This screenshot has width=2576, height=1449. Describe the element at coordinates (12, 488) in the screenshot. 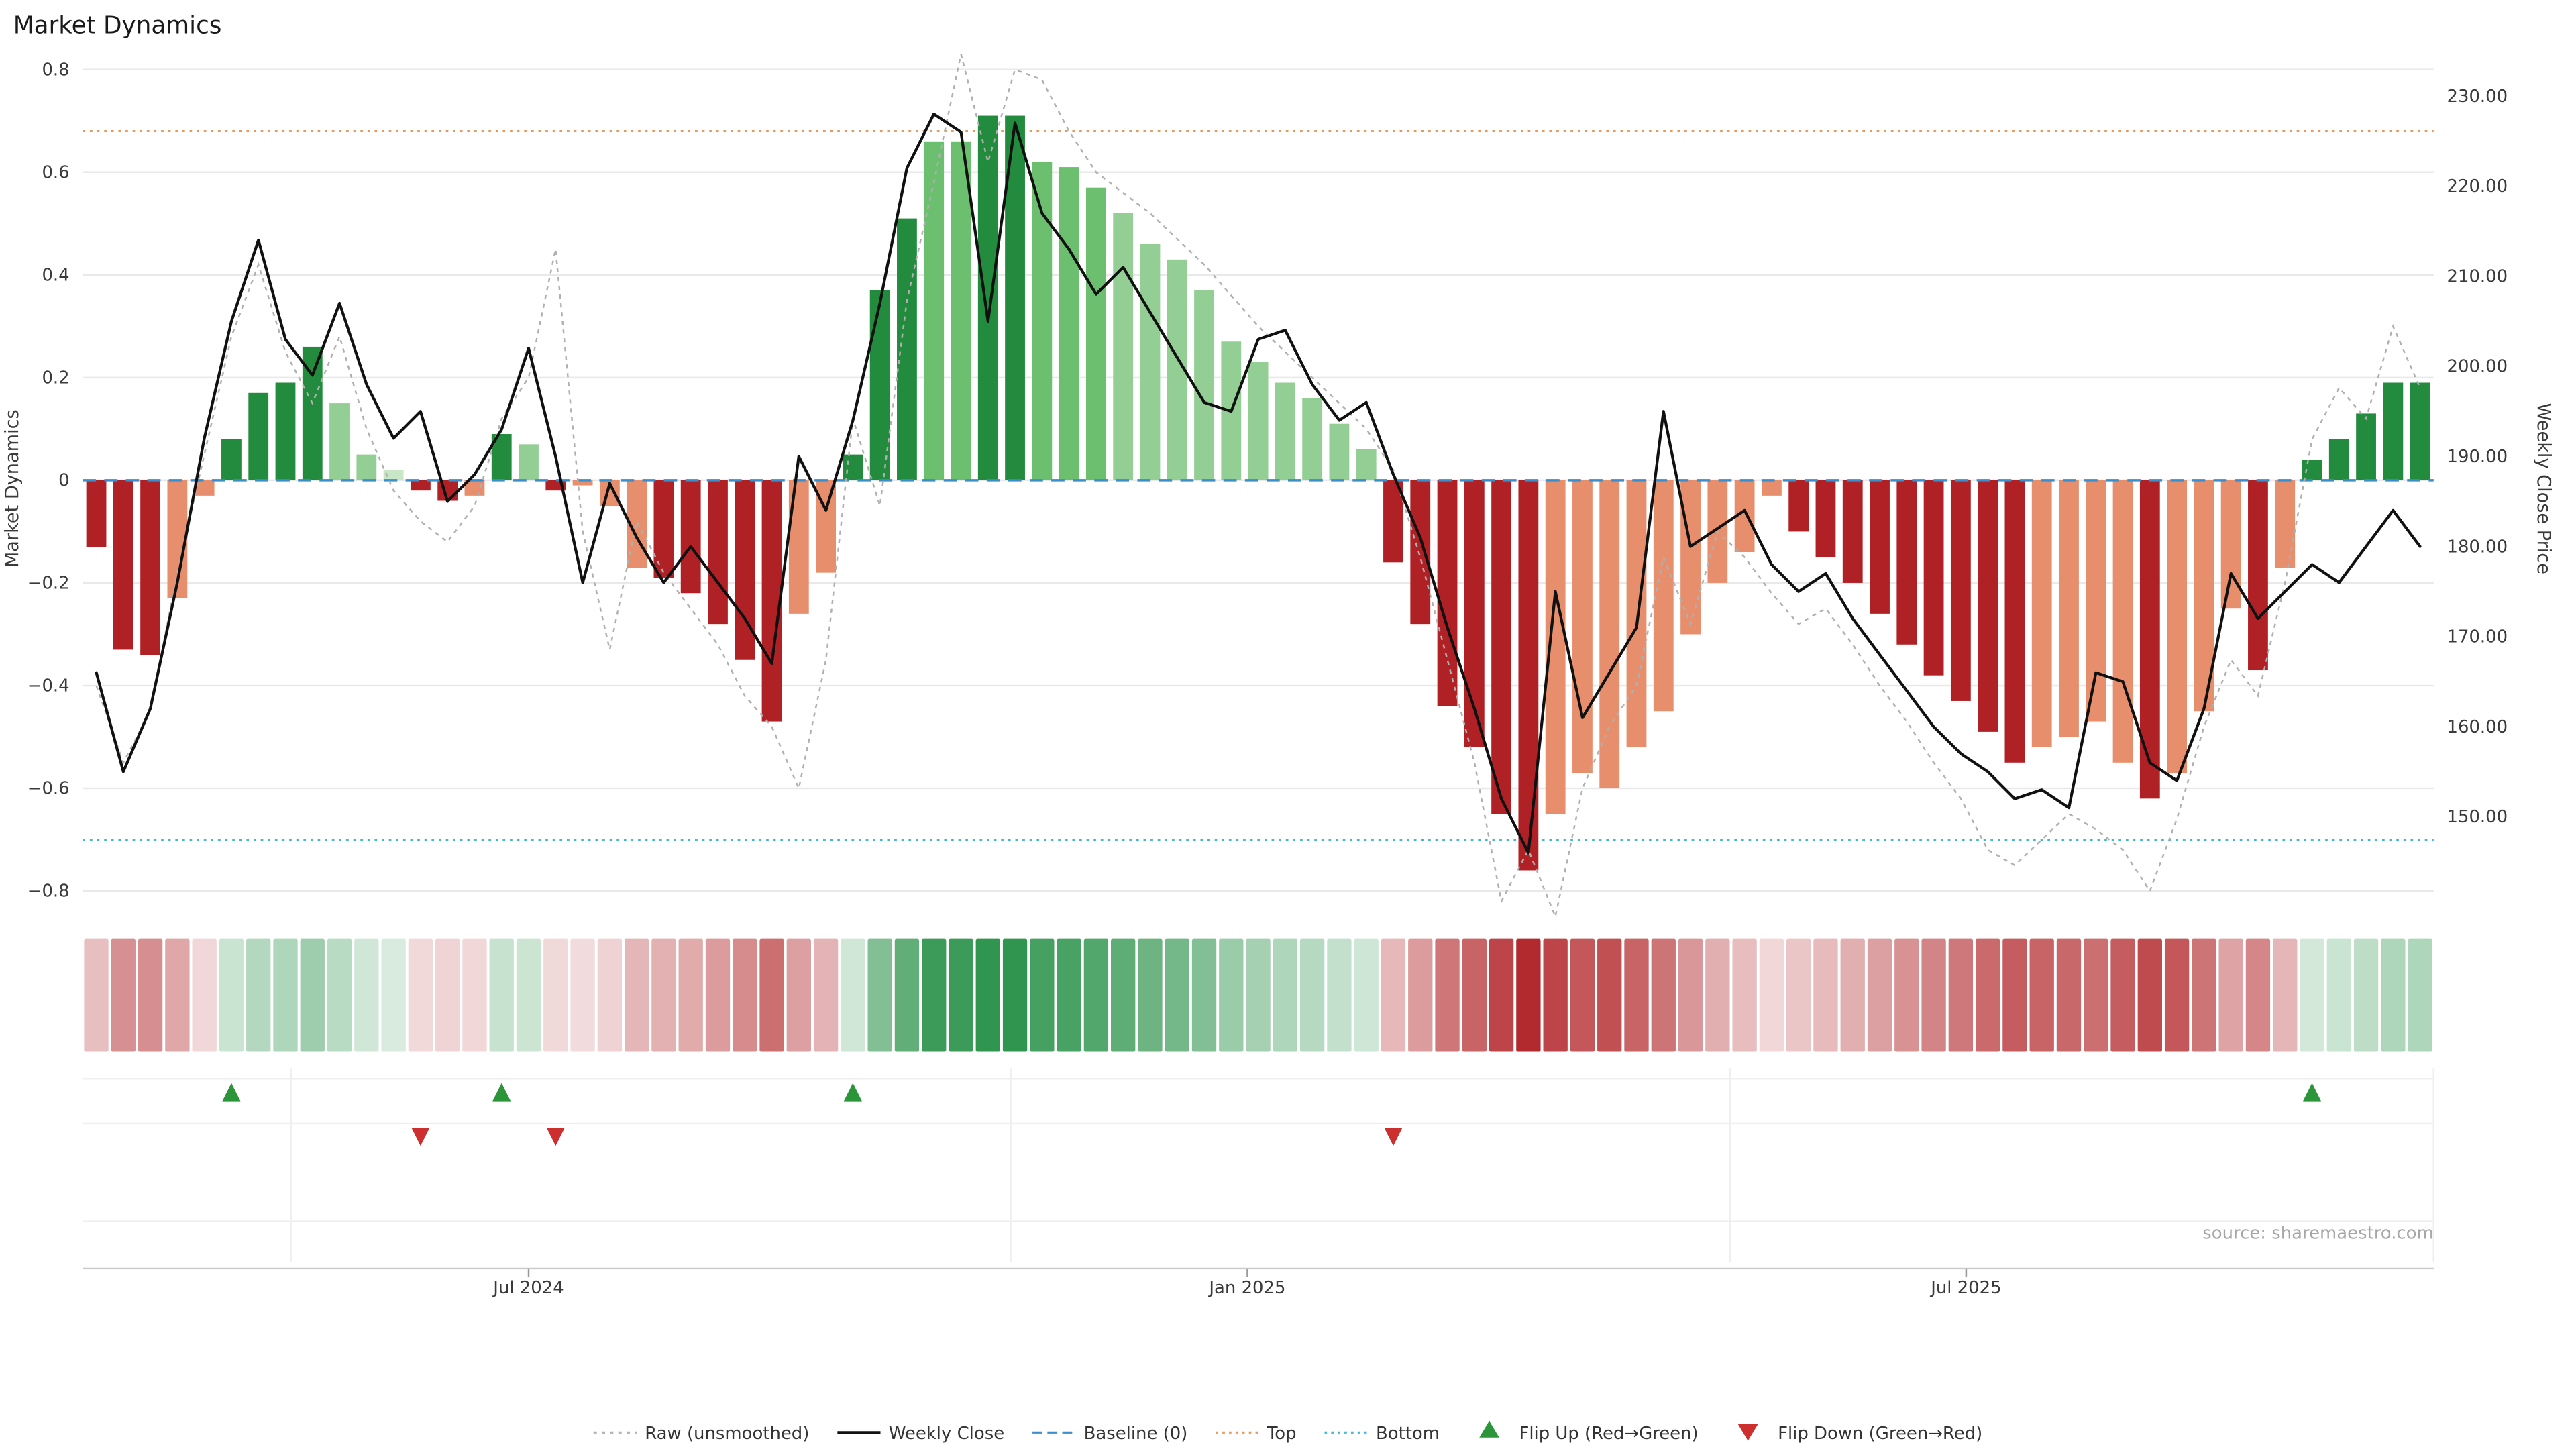

I see `left-axis-title: Market Dynamics` at that location.